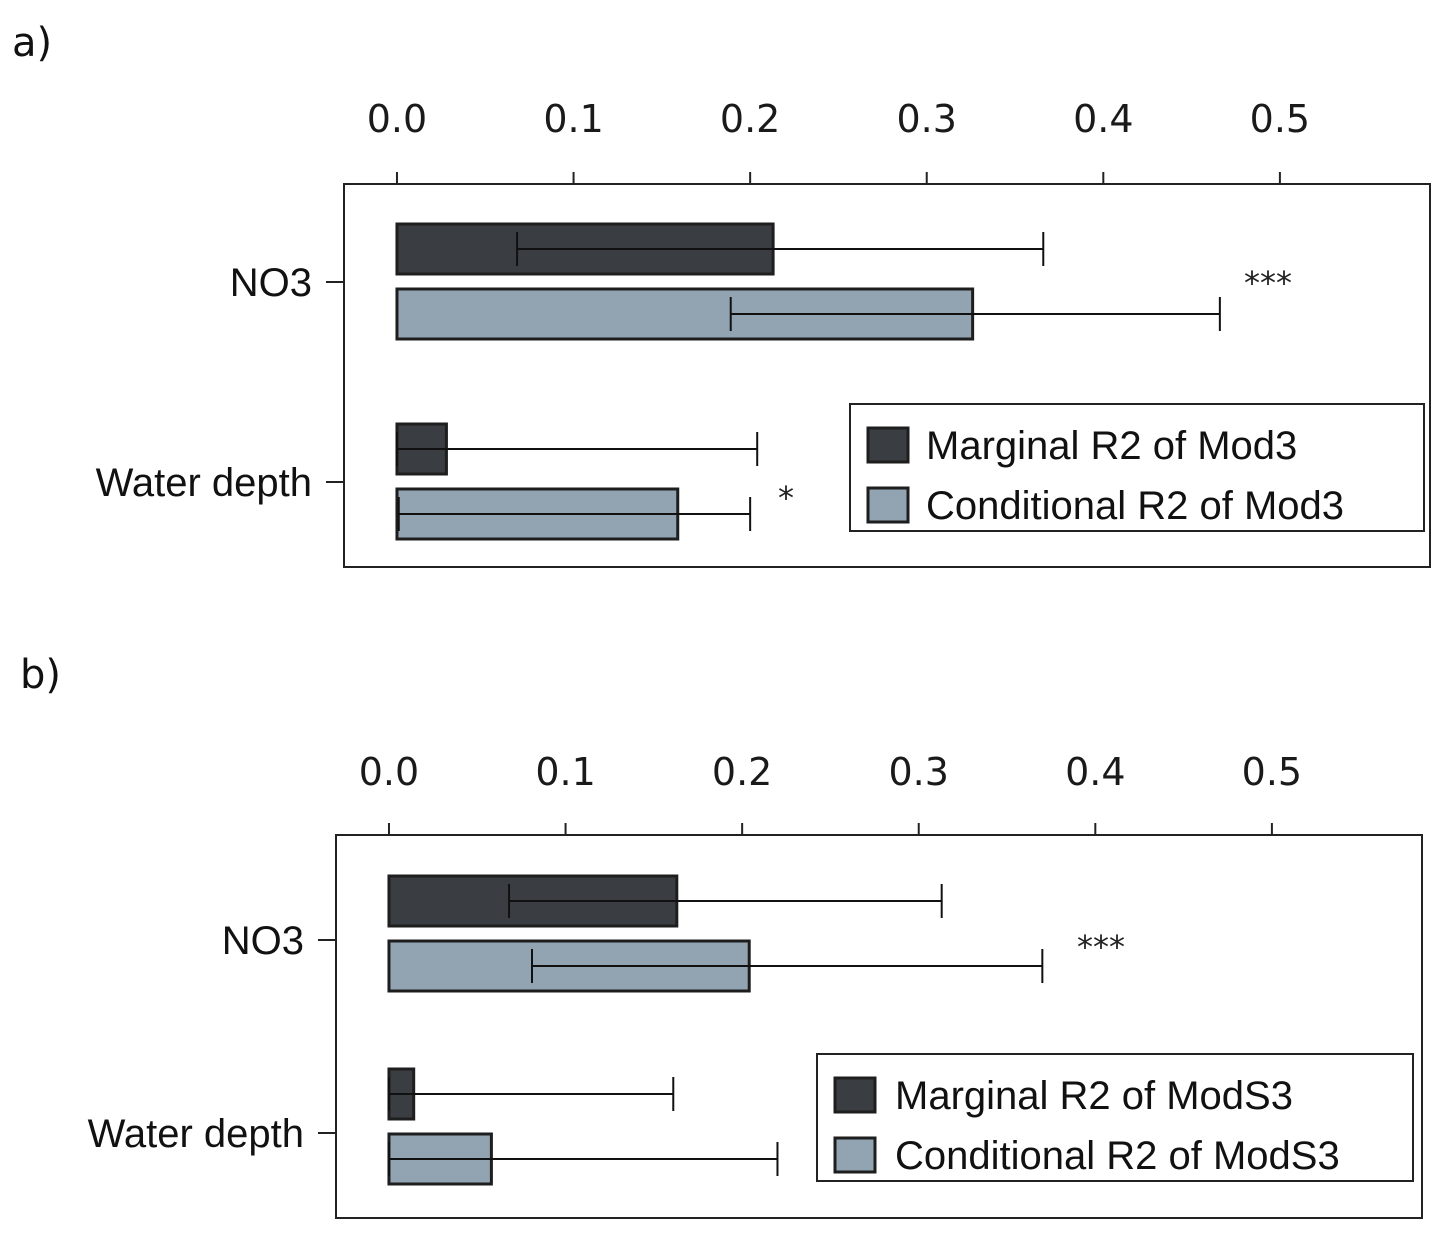 The image size is (1445, 1234). I want to click on panel-b-label: b), so click(40, 675).